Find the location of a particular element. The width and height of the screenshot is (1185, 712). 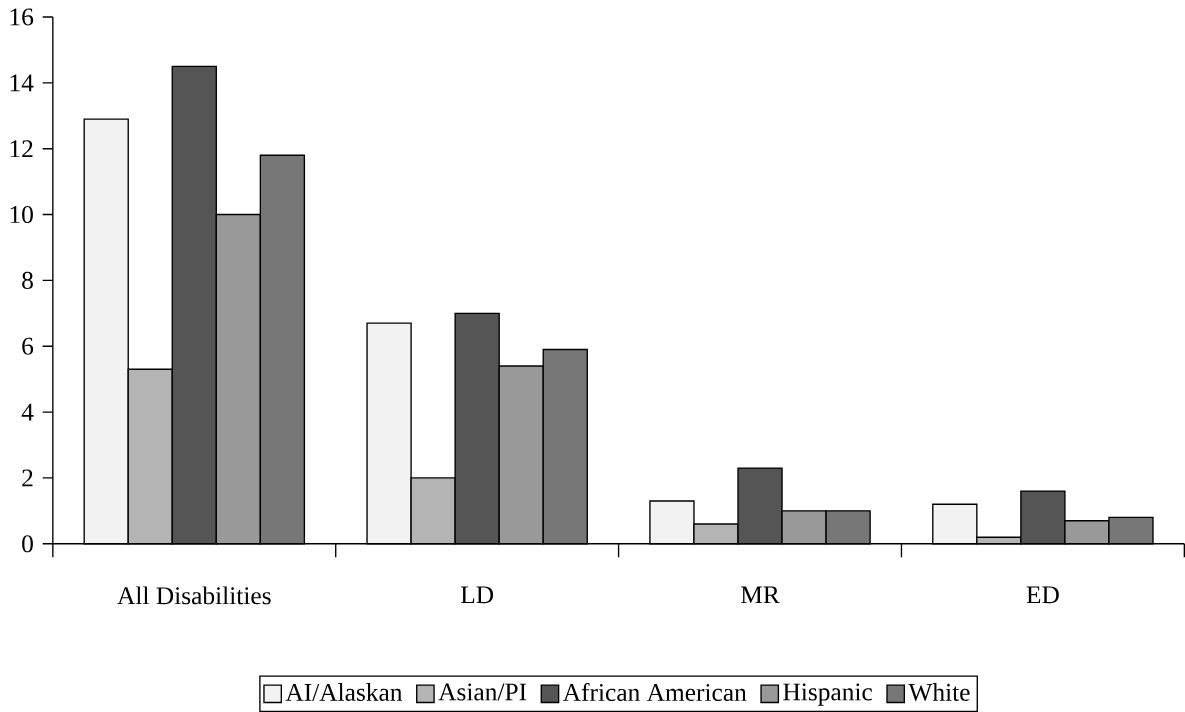

y-tick-label: 2 is located at coordinates (27, 478).